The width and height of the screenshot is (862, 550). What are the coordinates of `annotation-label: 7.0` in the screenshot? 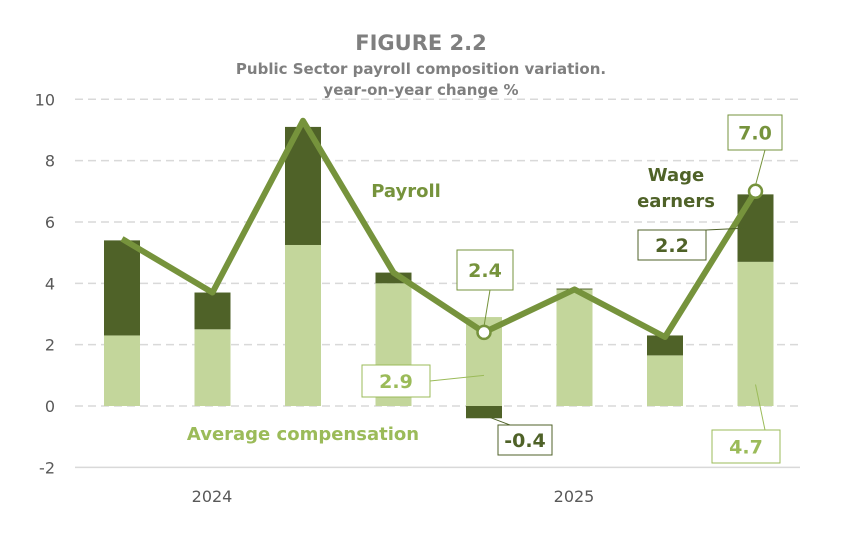 It's located at (755, 134).